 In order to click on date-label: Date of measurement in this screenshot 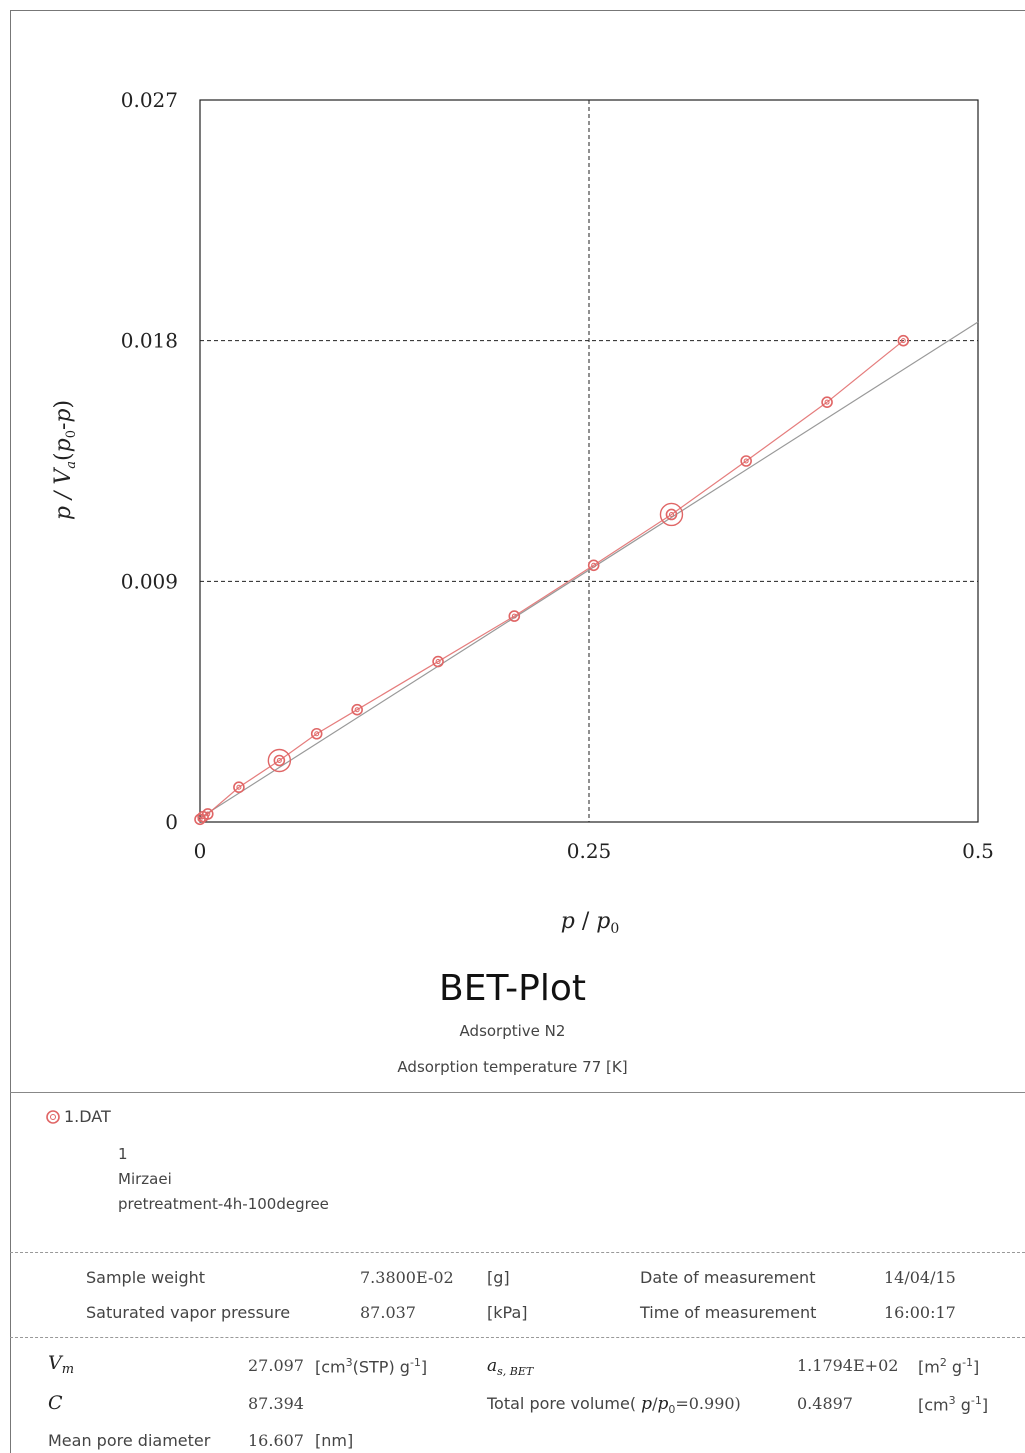, I will do `click(727, 1277)`.